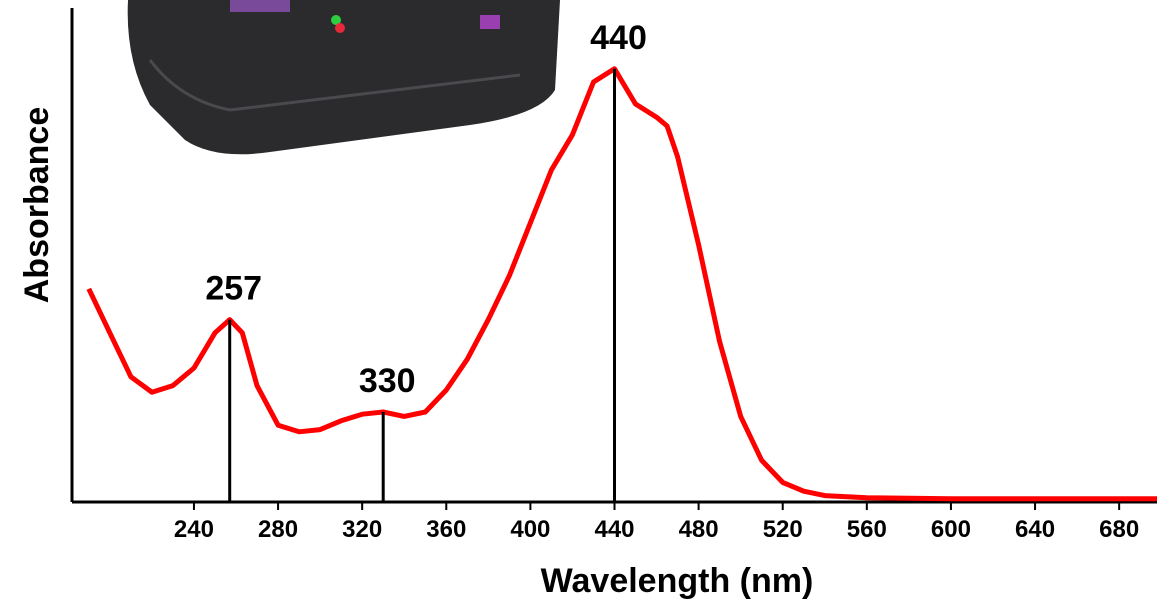  Describe the element at coordinates (618, 38) in the screenshot. I see `peak-label: 440` at that location.